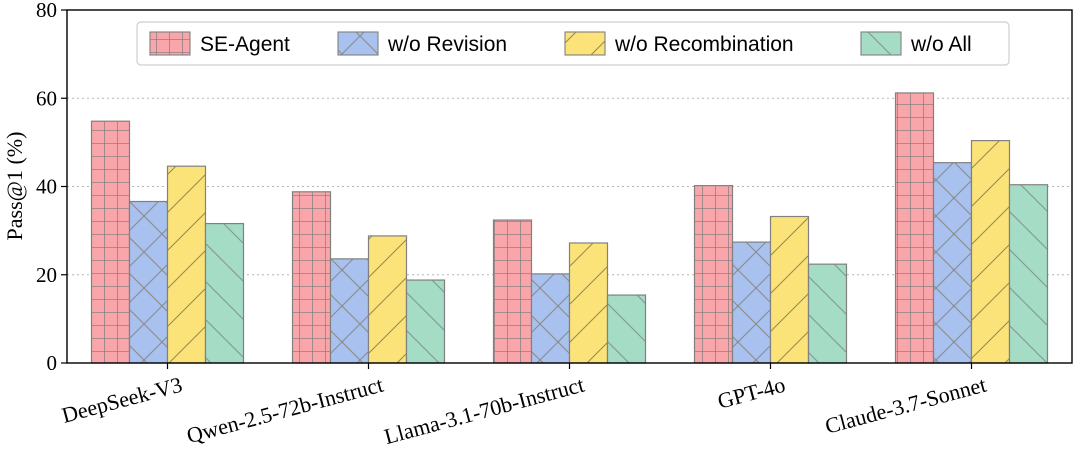 The width and height of the screenshot is (1080, 461). What do you see at coordinates (46, 275) in the screenshot?
I see `y-tick-label: 20` at bounding box center [46, 275].